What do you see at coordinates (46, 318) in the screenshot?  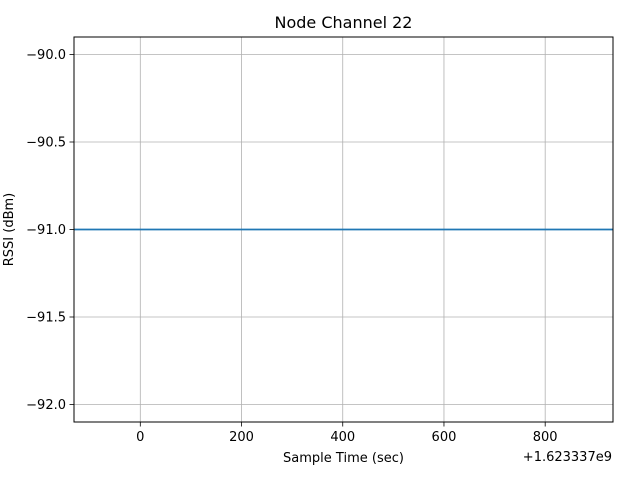 I see `y-tick-label: −91.5` at bounding box center [46, 318].